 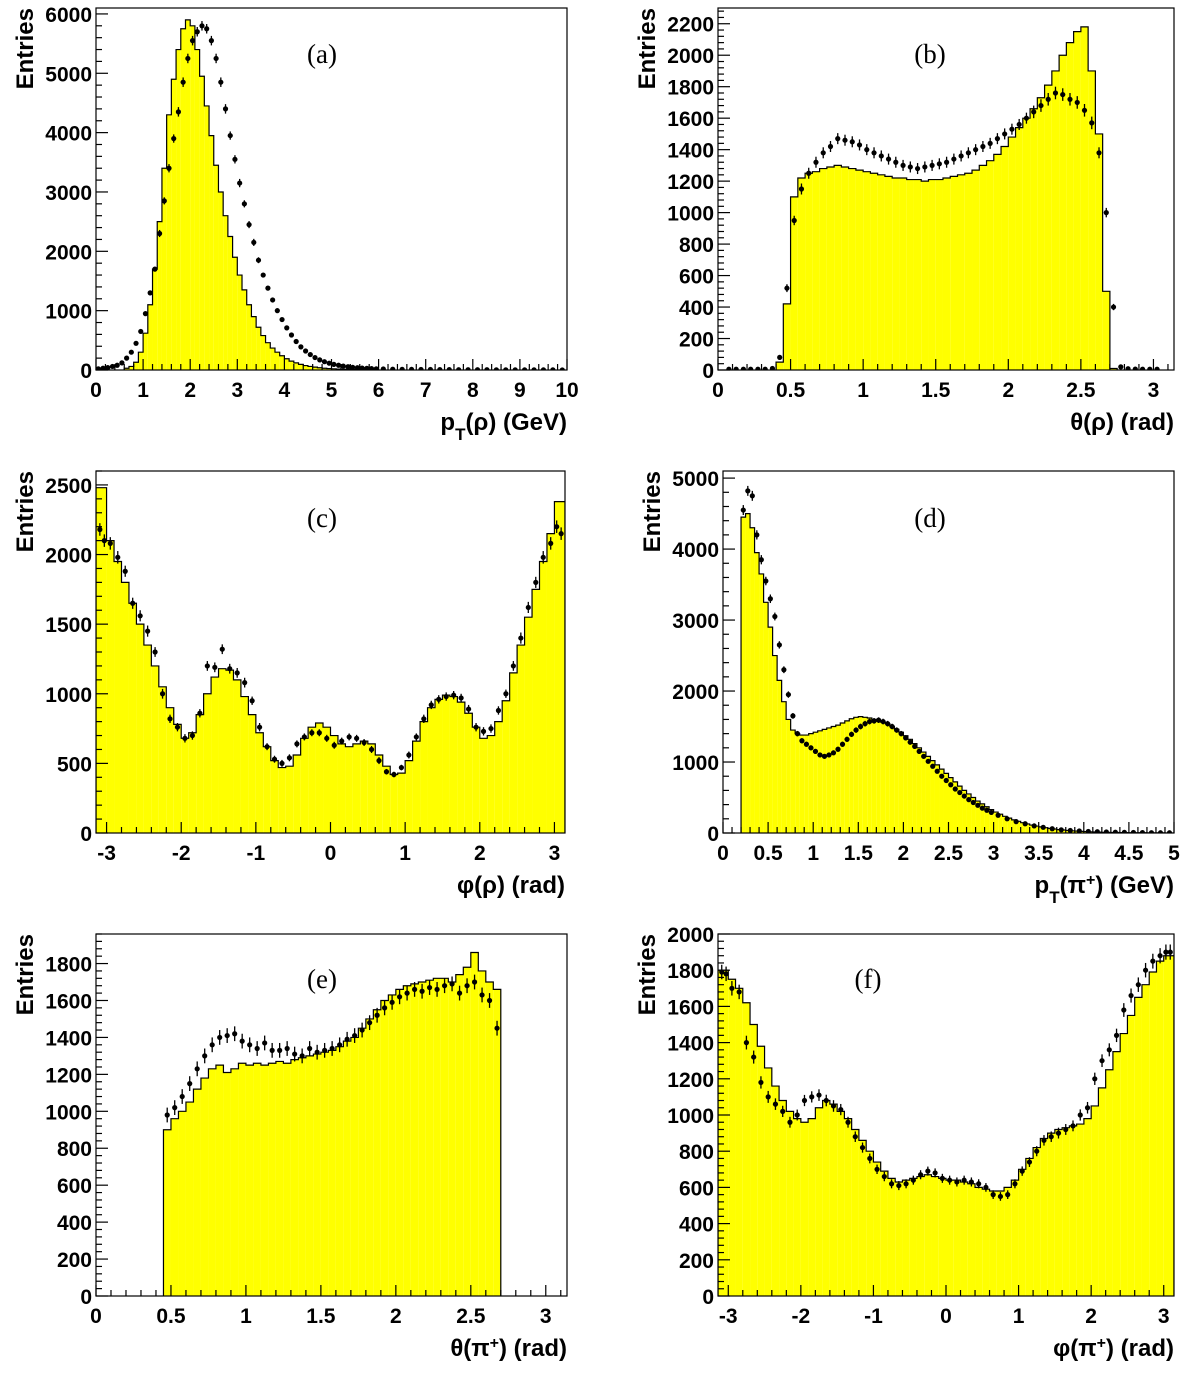 I want to click on x-tick-label: 1, so click(x=246, y=1316).